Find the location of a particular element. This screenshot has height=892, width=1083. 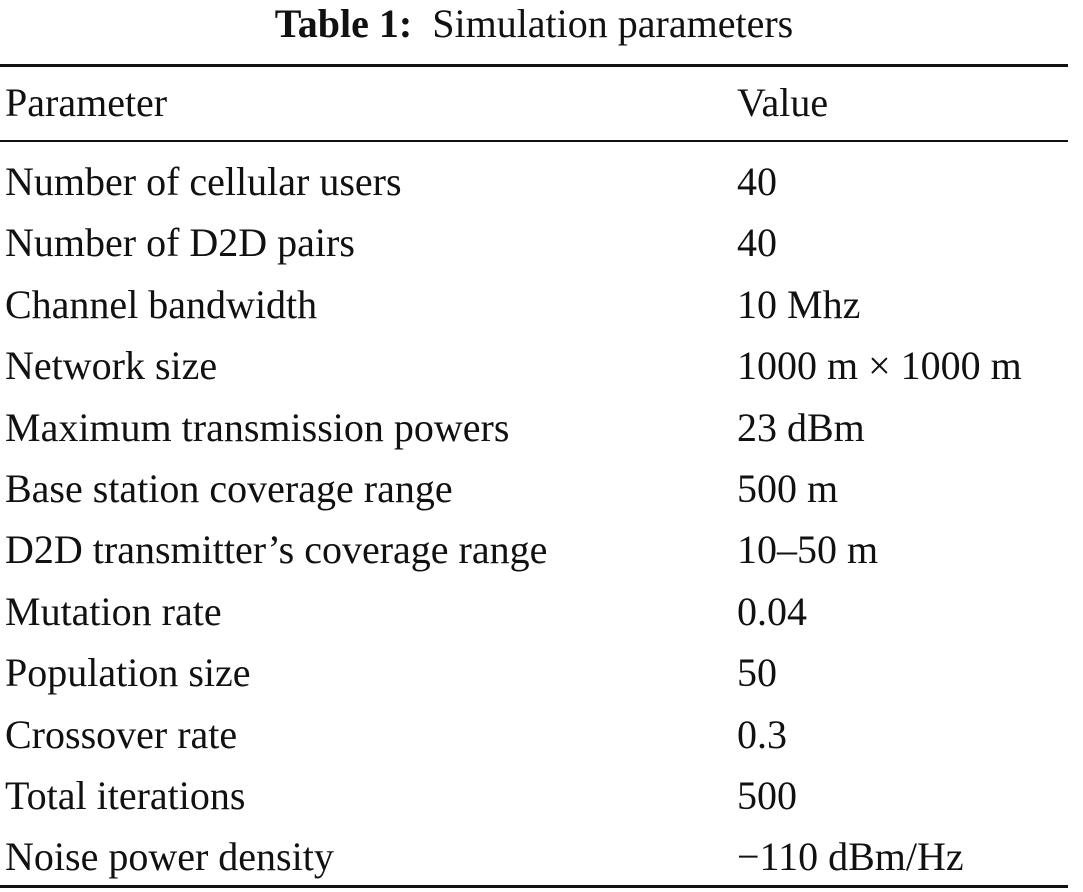

header-cell: Value is located at coordinates (783, 102).